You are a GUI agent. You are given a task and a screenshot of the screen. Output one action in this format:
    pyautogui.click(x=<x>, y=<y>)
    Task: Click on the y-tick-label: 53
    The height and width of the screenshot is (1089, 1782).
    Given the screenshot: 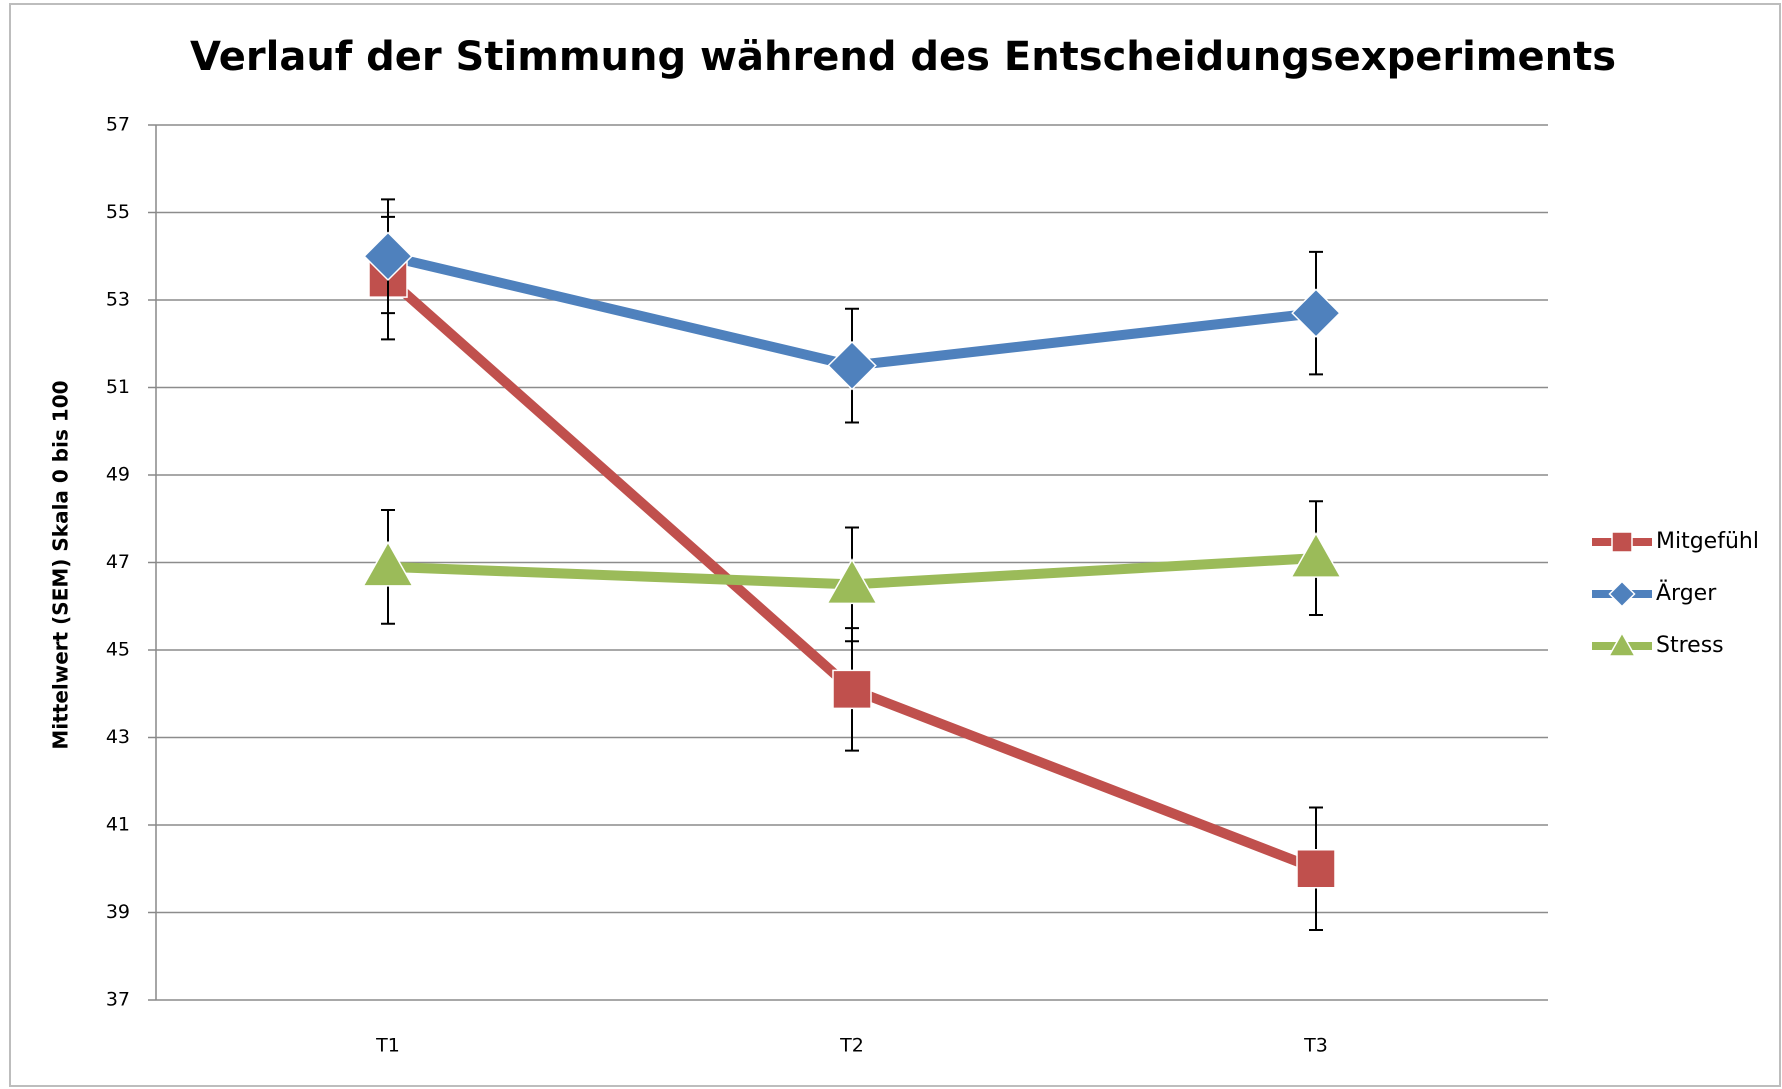 What is the action you would take?
    pyautogui.click(x=118, y=300)
    